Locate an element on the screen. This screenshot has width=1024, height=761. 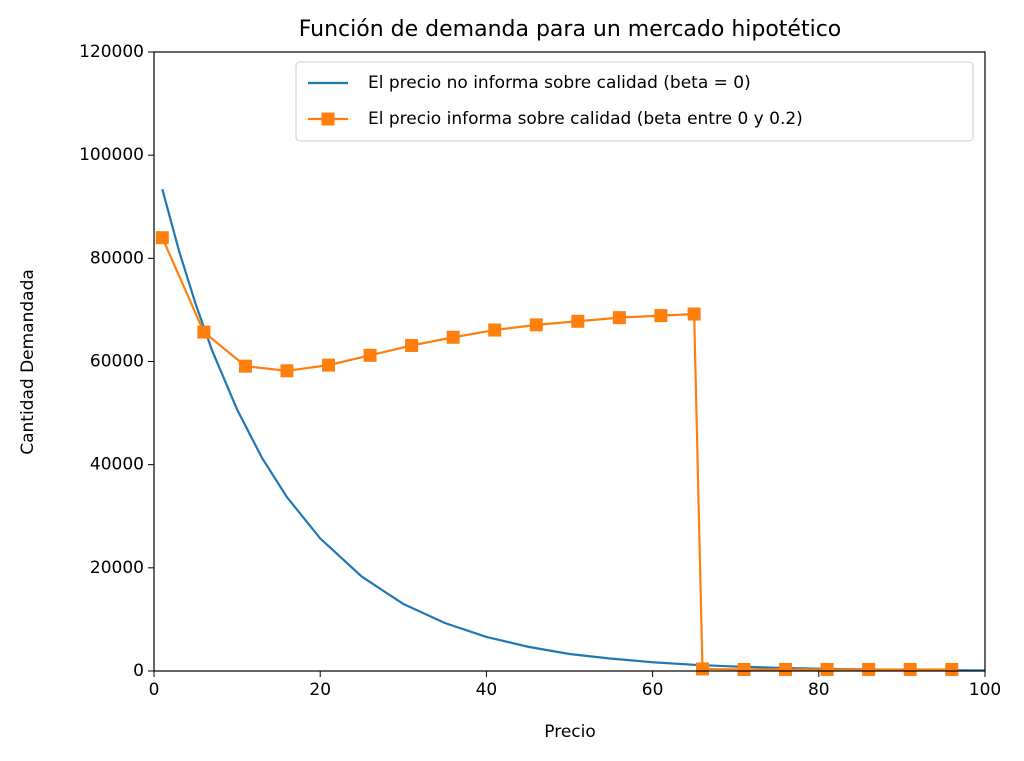
x-tick-label: 0 is located at coordinates (154, 690).